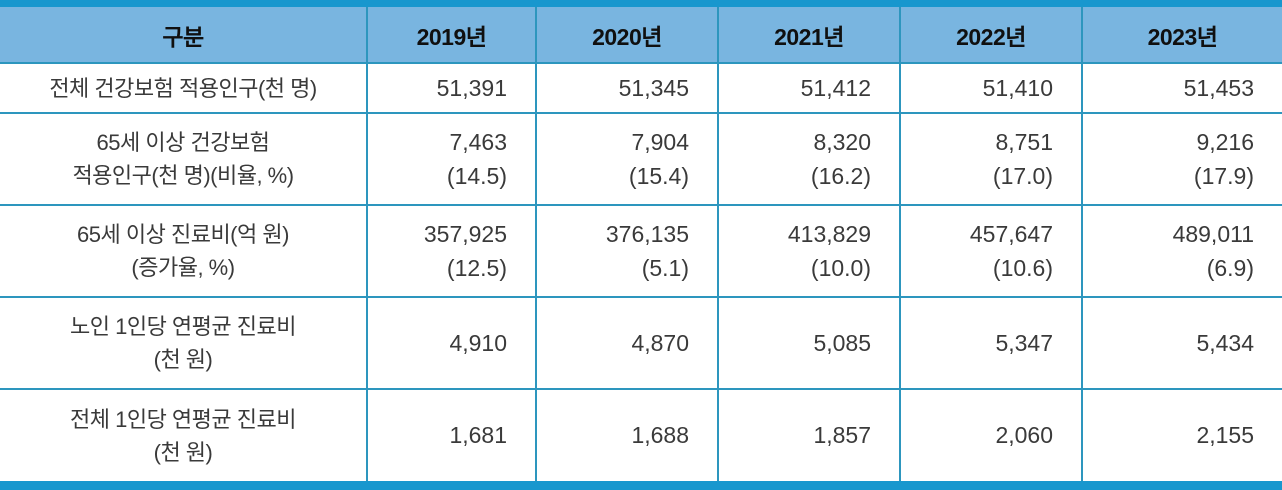  I want to click on header-cell-category: 구분, so click(184, 35).